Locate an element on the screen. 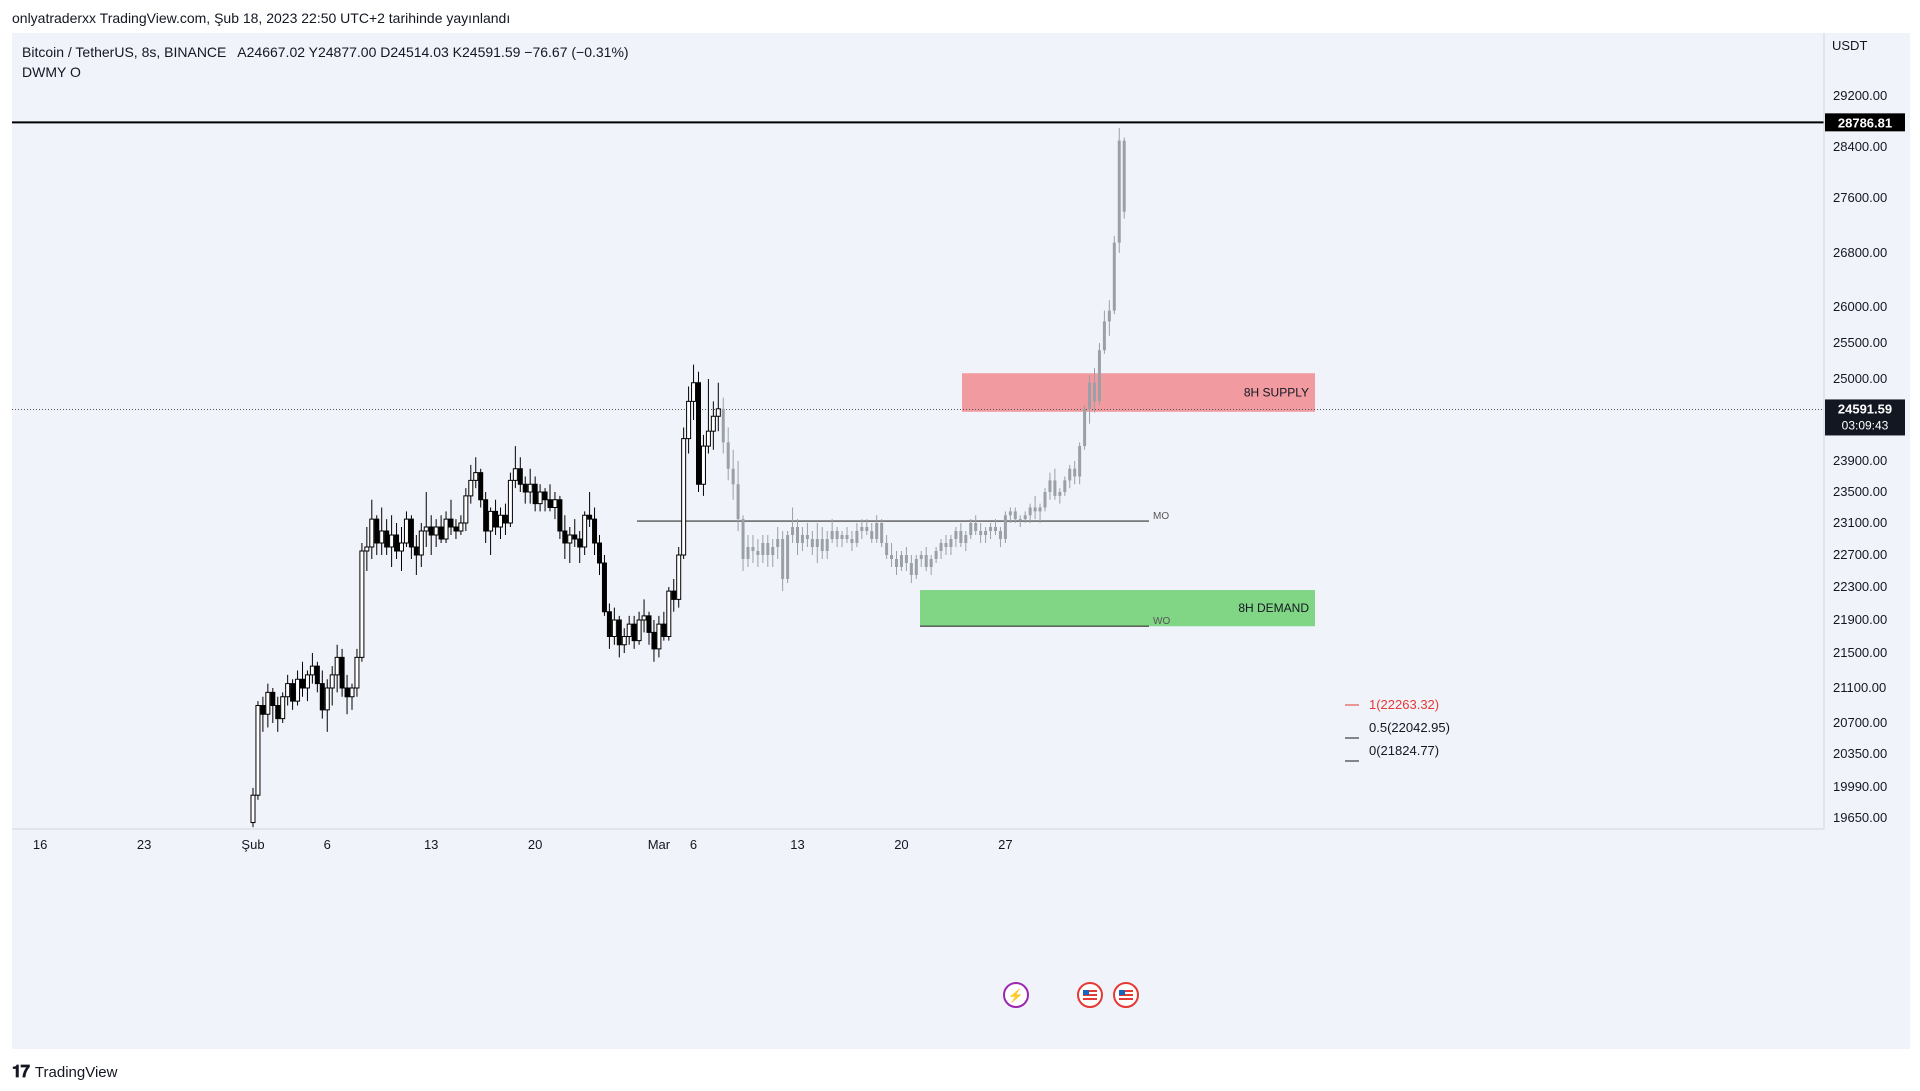 Image resolution: width=1920 pixels, height=1091 pixels. last-price-label: 24591.59 is located at coordinates (1865, 408).